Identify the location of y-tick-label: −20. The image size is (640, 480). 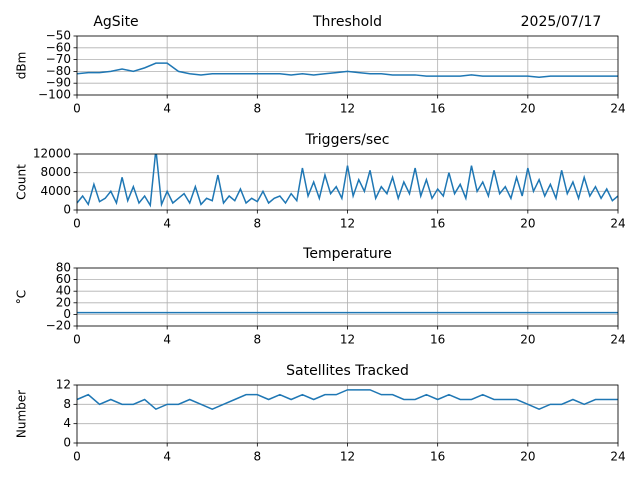
(58, 326).